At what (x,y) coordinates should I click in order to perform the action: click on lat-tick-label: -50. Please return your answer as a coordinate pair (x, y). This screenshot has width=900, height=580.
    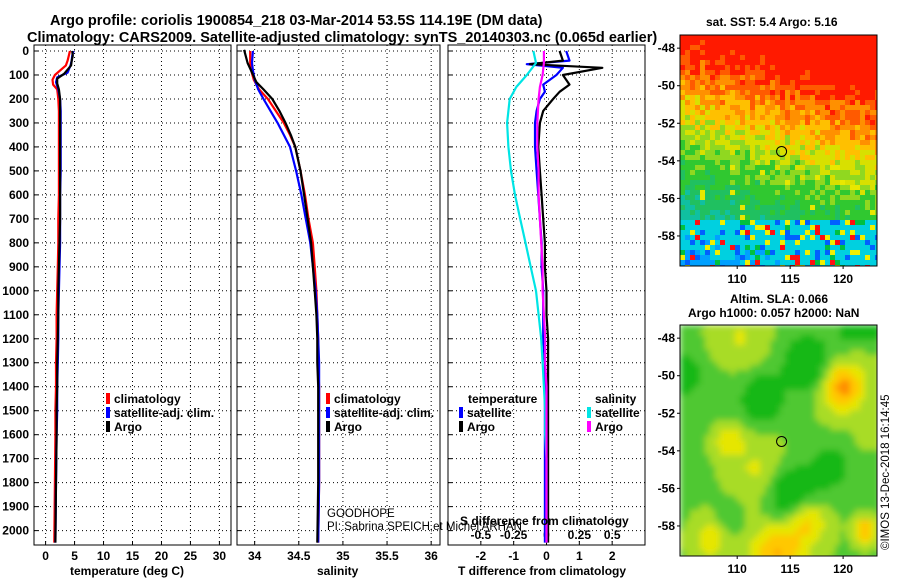
    Looking at the image, I should click on (667, 86).